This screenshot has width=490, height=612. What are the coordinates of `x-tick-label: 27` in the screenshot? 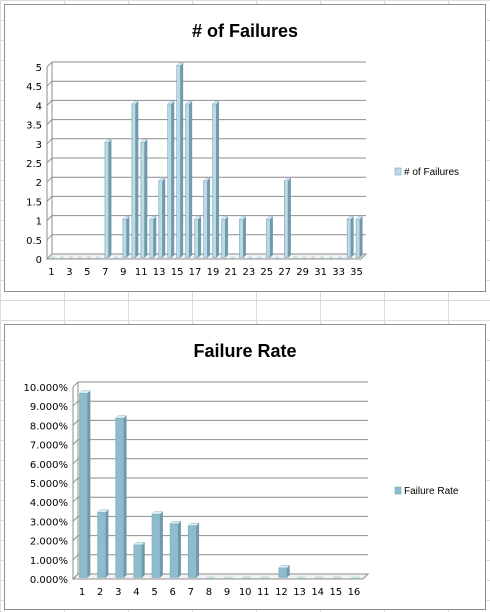 It's located at (284, 272).